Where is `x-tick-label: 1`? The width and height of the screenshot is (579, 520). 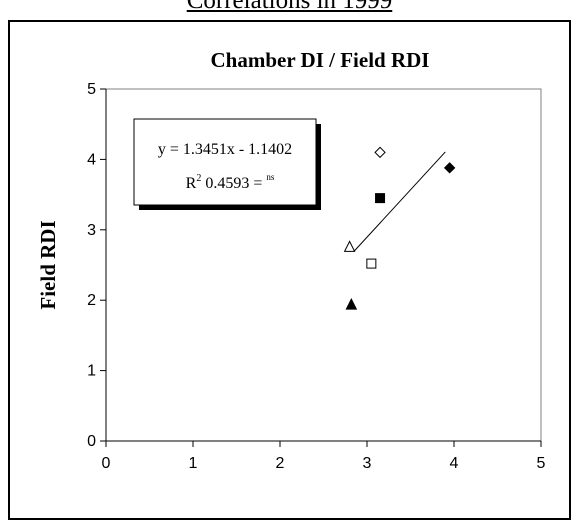 x-tick-label: 1 is located at coordinates (193, 463).